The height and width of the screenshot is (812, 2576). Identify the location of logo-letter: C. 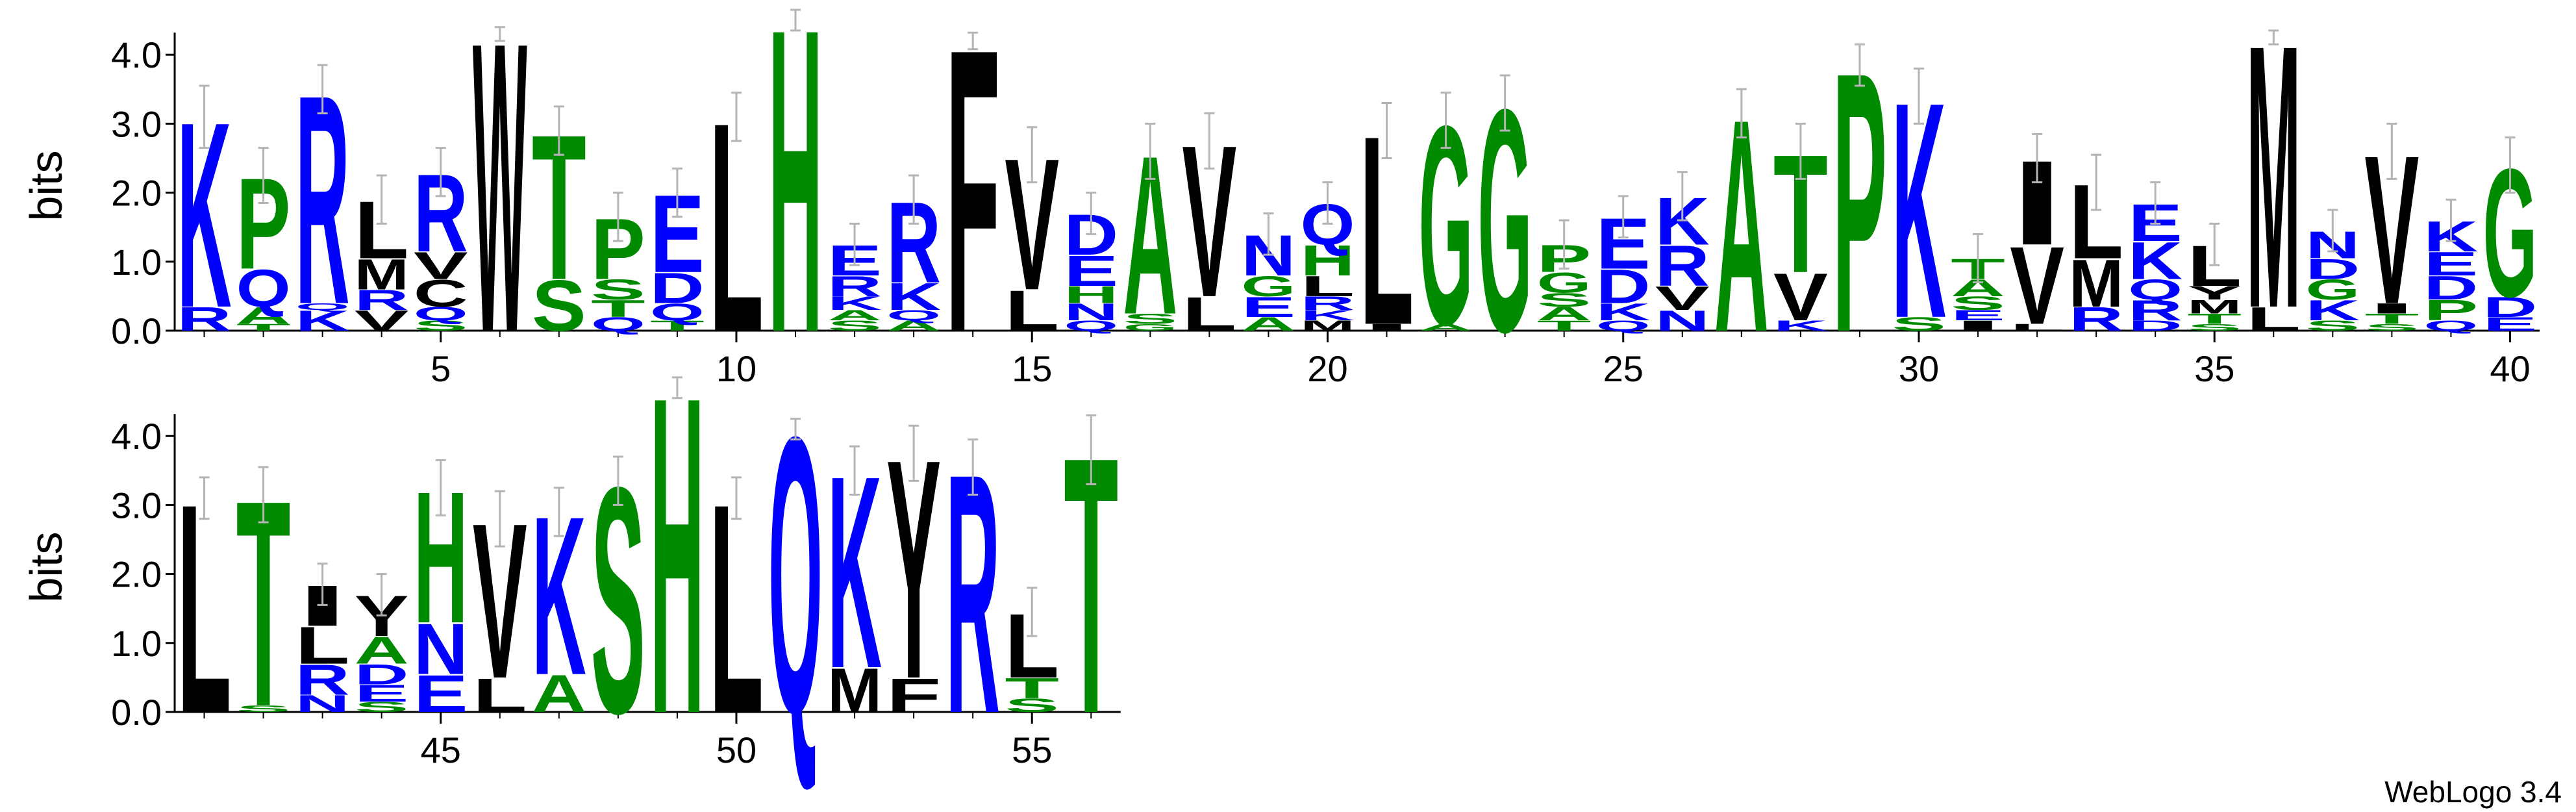
(441, 293).